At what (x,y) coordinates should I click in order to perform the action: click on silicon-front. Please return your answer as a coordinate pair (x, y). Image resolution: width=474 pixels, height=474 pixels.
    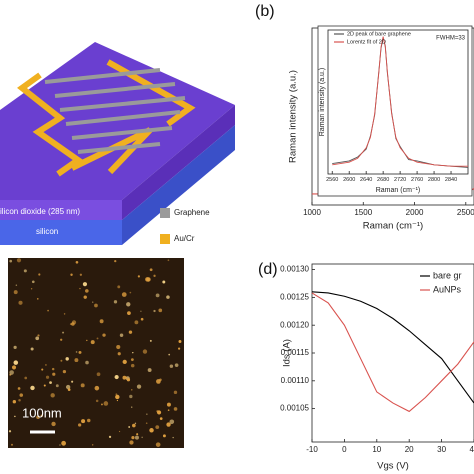
    Looking at the image, I should click on (61, 232).